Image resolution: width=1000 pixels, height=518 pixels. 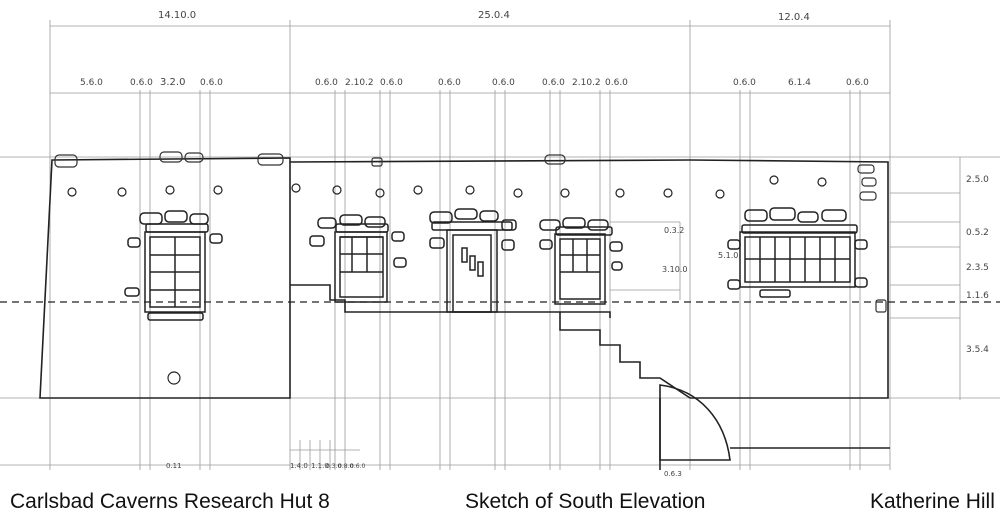 What do you see at coordinates (794, 17) in the screenshot?
I see `dim-overall-3: 12.0.4` at bounding box center [794, 17].